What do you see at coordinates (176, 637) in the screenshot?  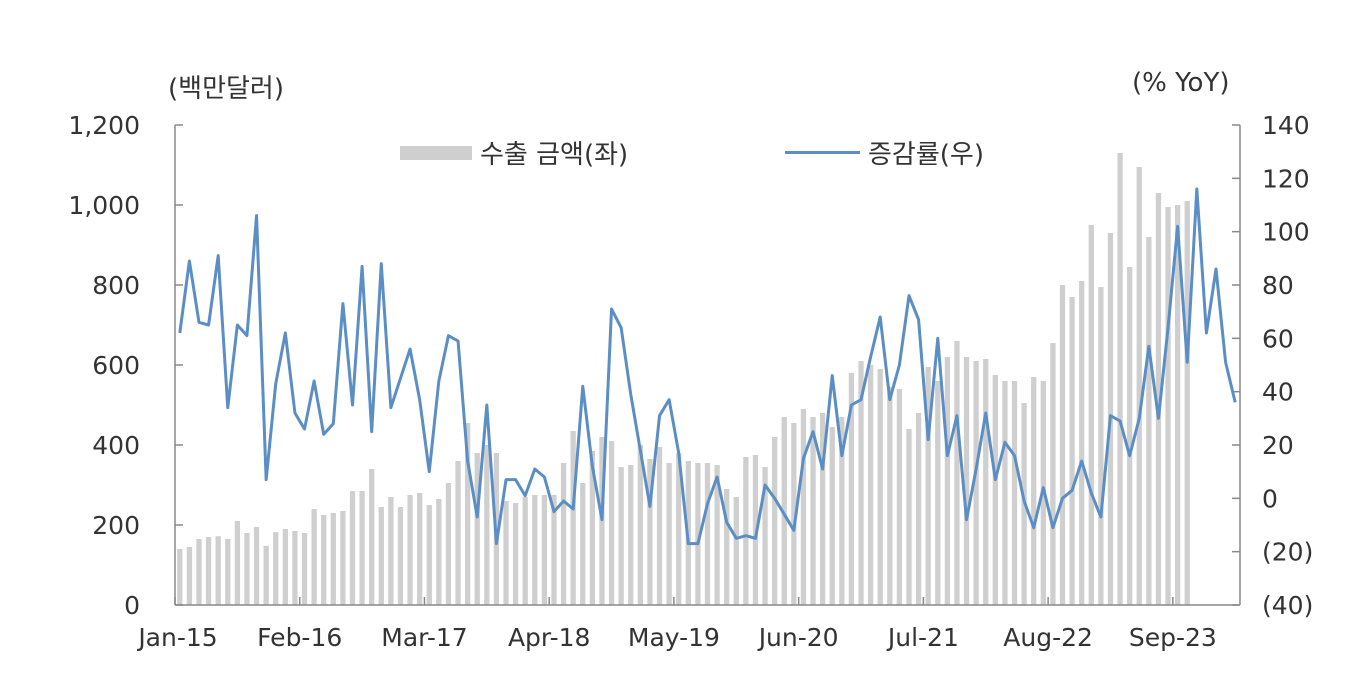 I see `x-tick-label: Jan-15` at bounding box center [176, 637].